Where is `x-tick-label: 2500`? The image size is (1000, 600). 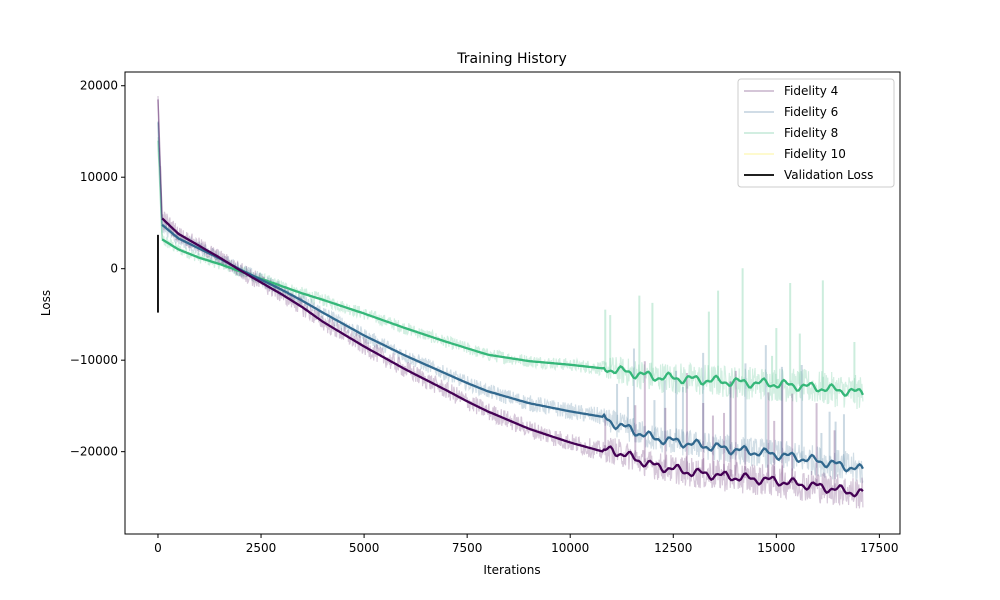
x-tick-label: 2500 is located at coordinates (261, 548).